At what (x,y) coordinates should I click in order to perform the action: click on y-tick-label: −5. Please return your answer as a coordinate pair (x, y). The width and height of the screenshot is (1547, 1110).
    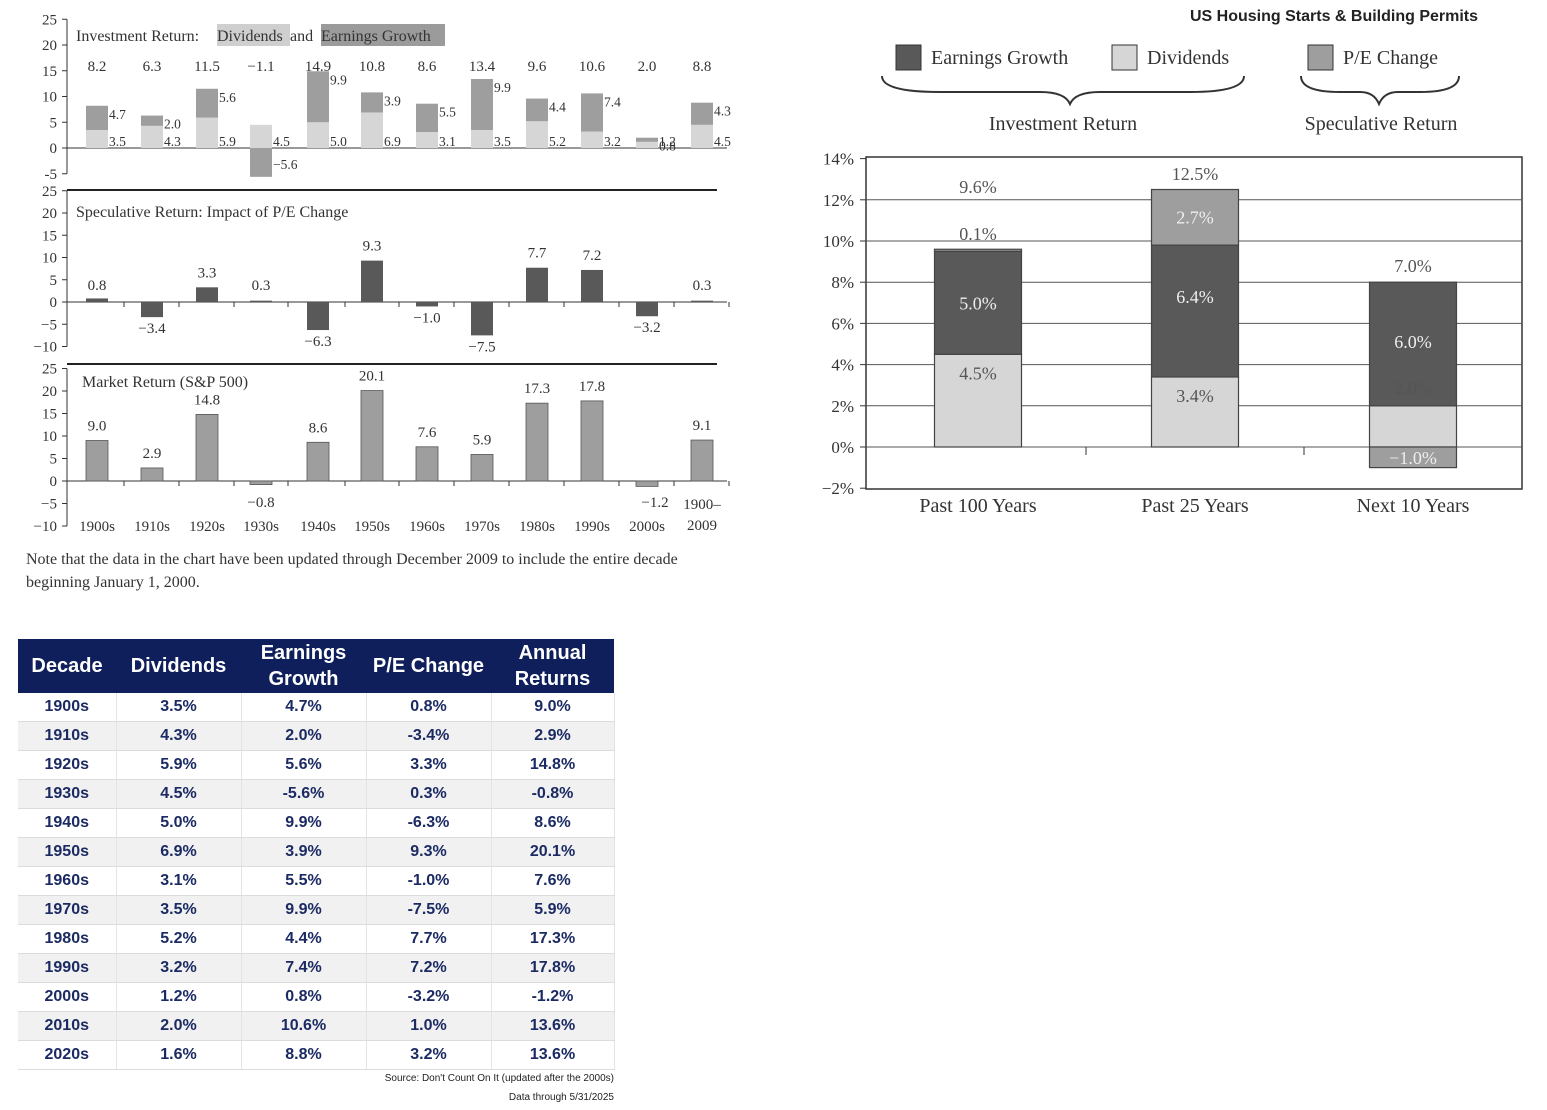
    Looking at the image, I should click on (49, 505).